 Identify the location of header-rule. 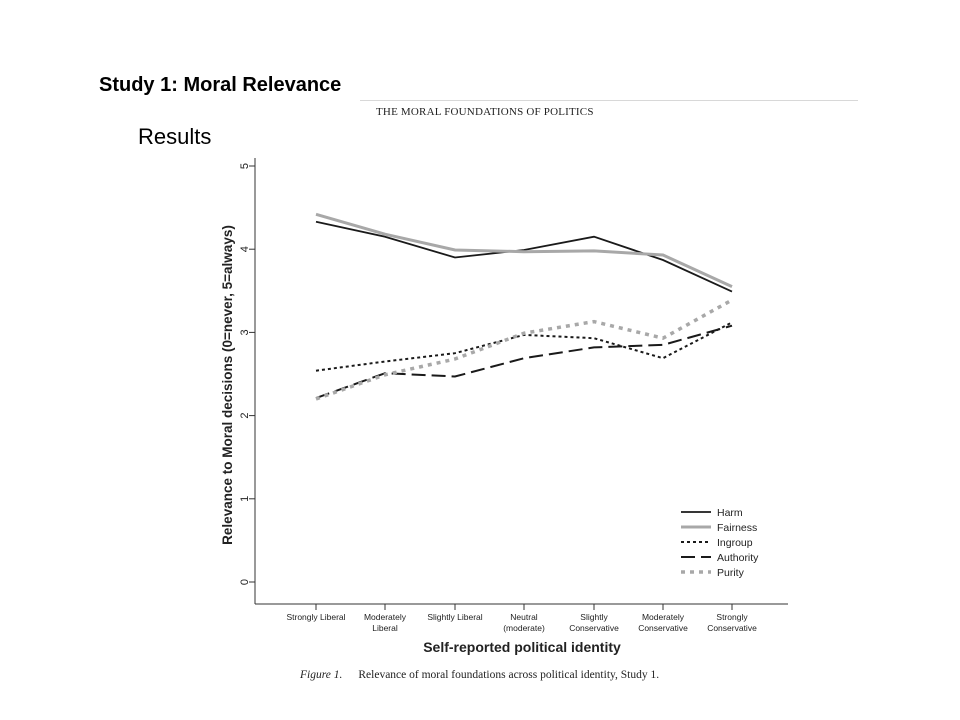
(609, 100).